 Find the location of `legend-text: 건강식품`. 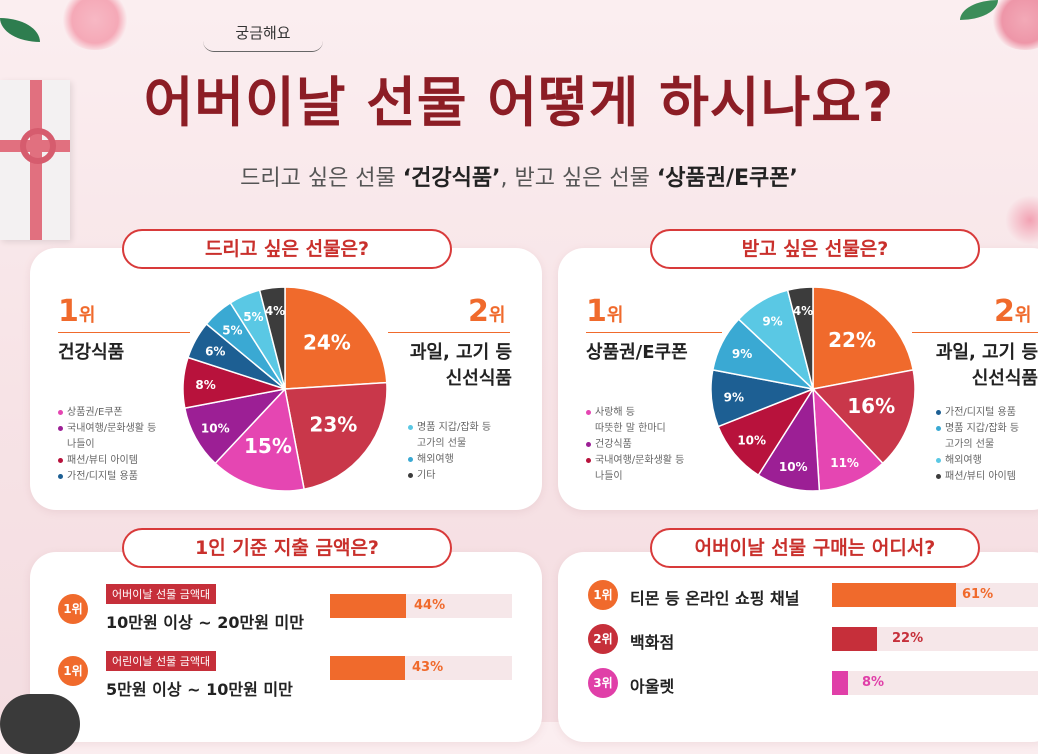

legend-text: 건강식품 is located at coordinates (613, 444).